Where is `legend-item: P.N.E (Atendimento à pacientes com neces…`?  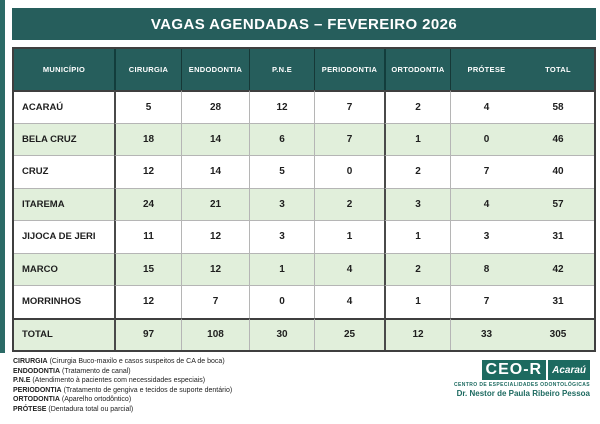 legend-item: P.N.E (Atendimento à pacientes com neces… is located at coordinates (122, 381).